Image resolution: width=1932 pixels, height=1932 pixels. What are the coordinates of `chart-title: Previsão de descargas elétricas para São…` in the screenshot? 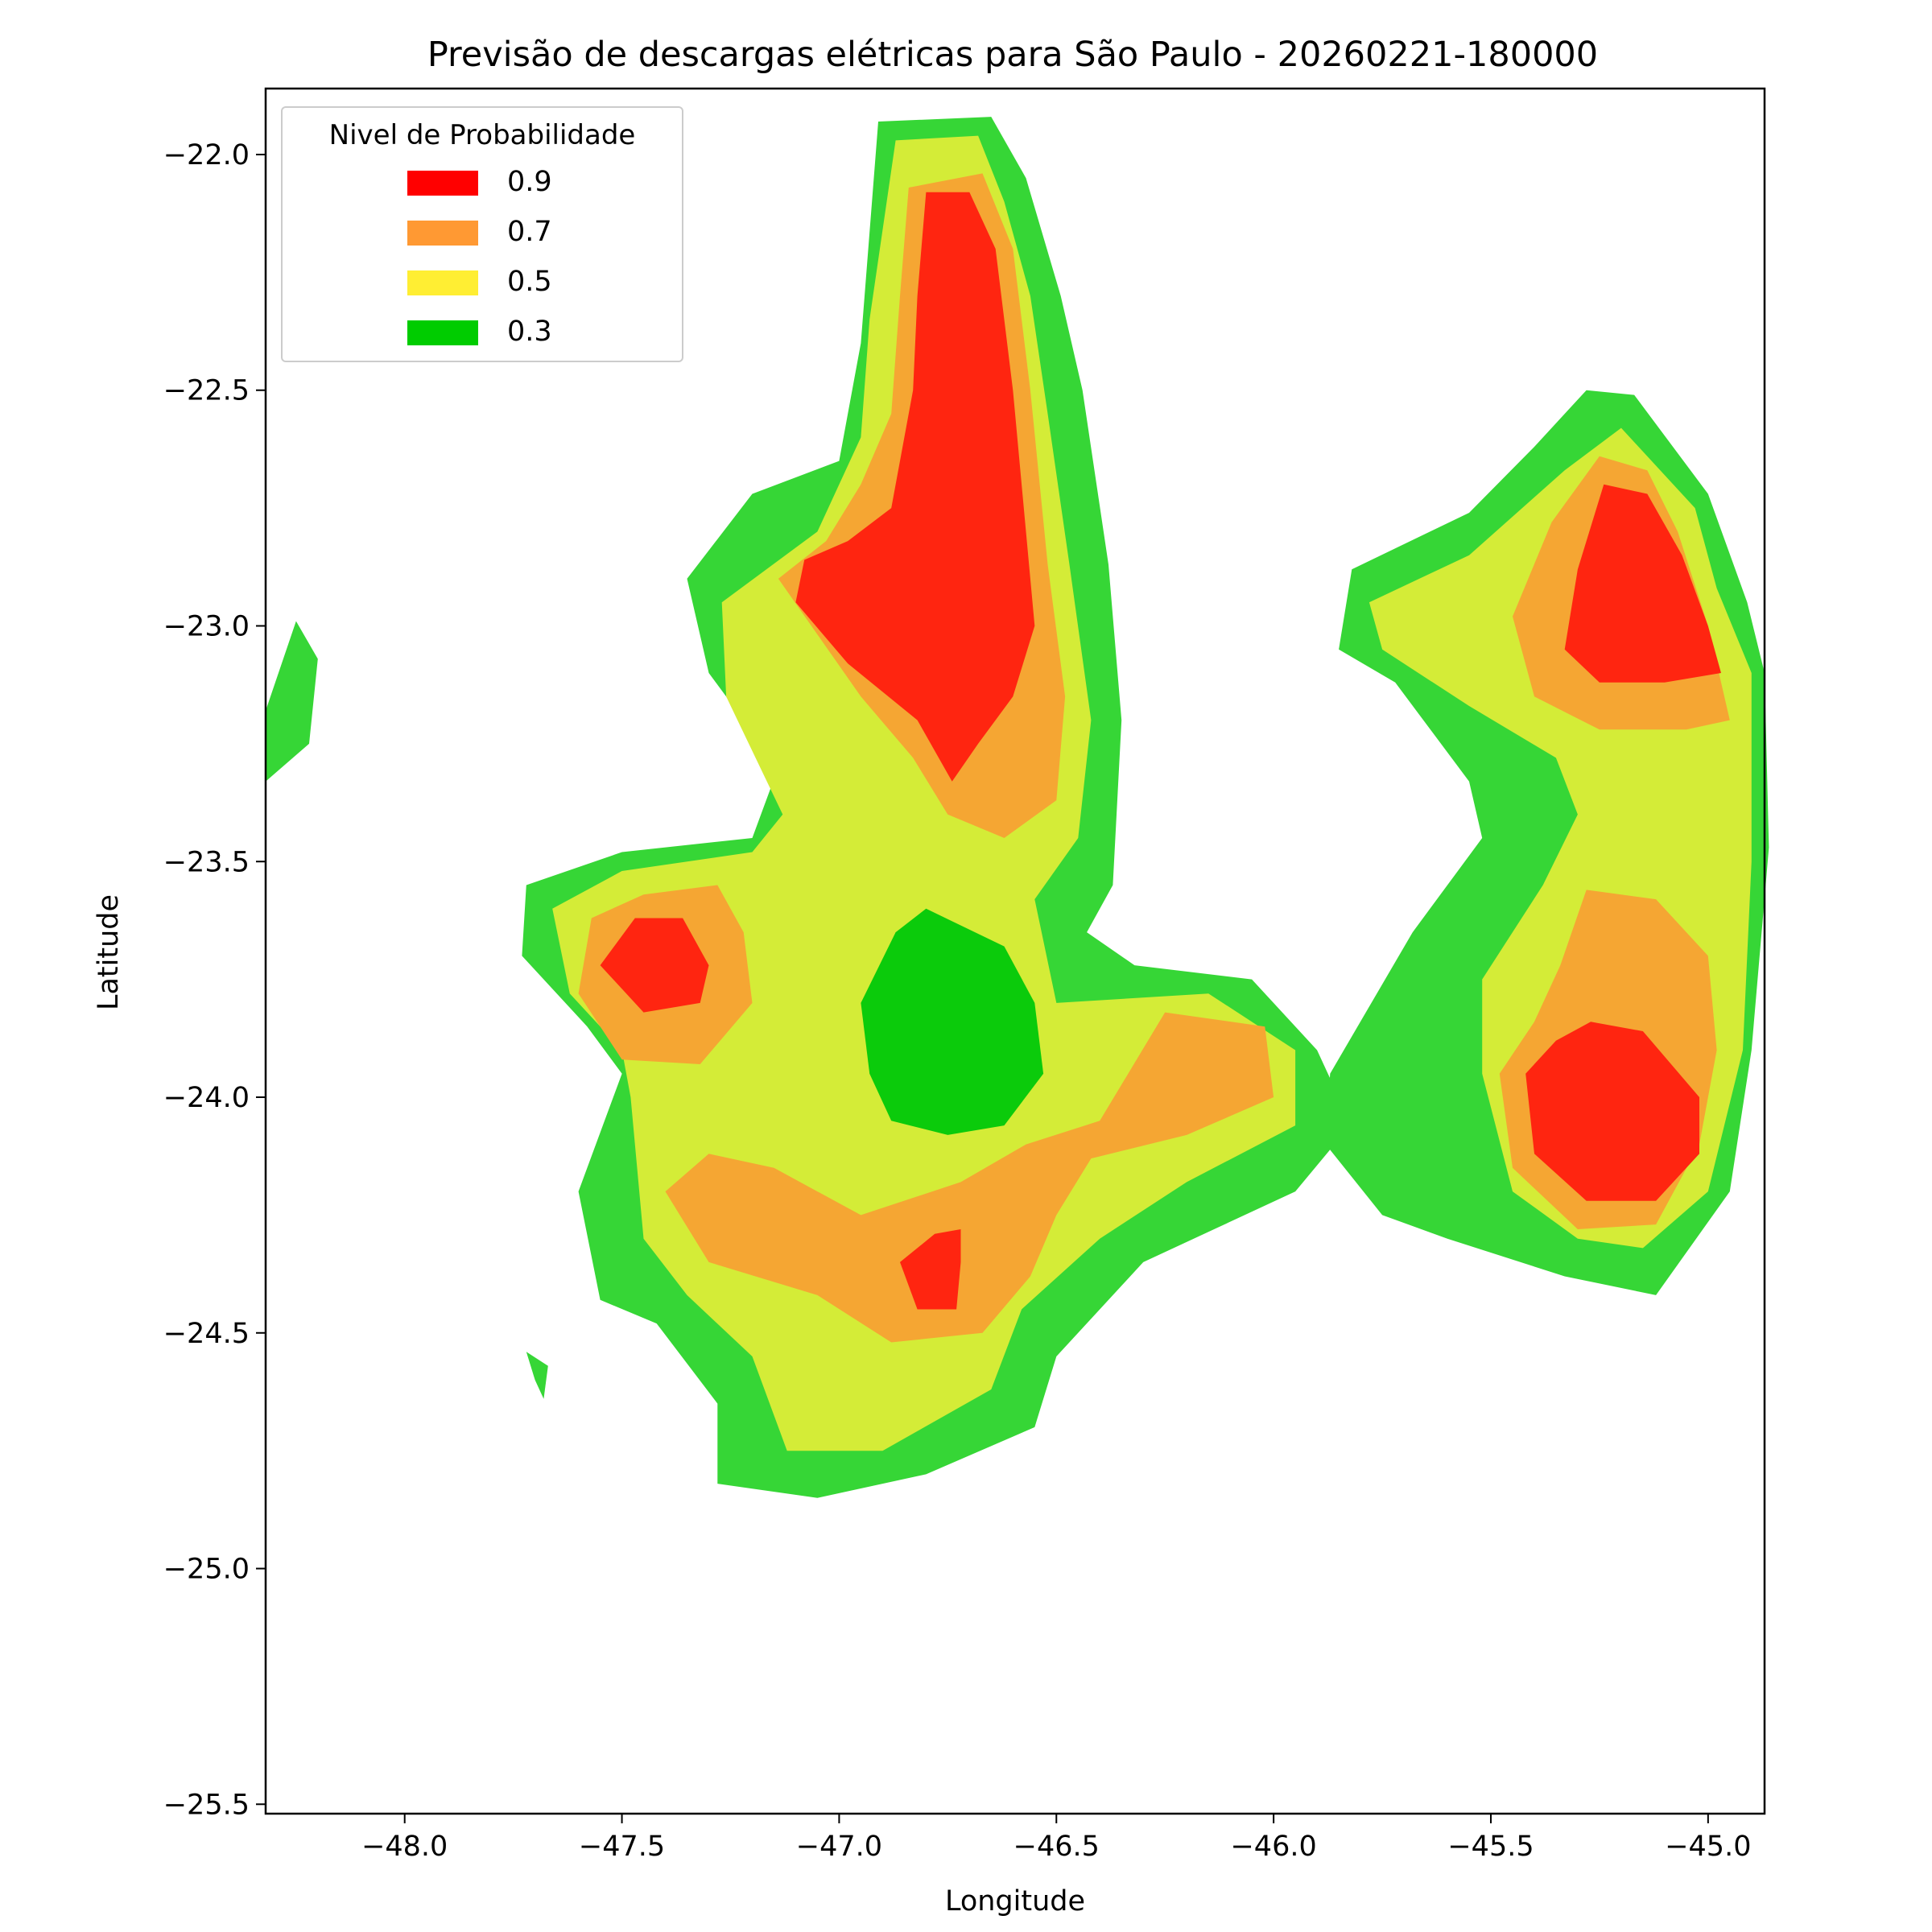 It's located at (1012, 55).